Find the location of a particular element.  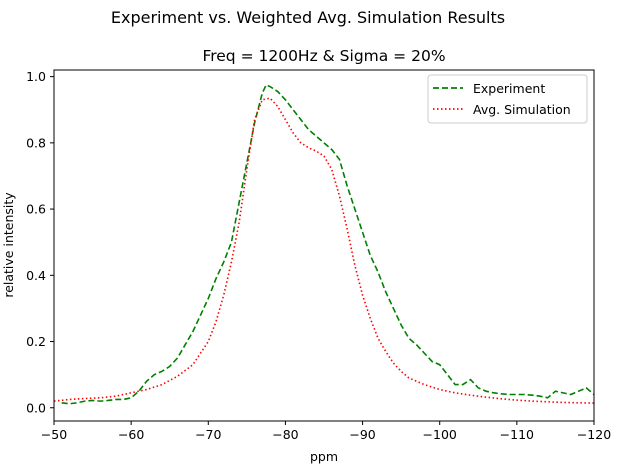

y-tick-label: 0.0 is located at coordinates (36, 407).